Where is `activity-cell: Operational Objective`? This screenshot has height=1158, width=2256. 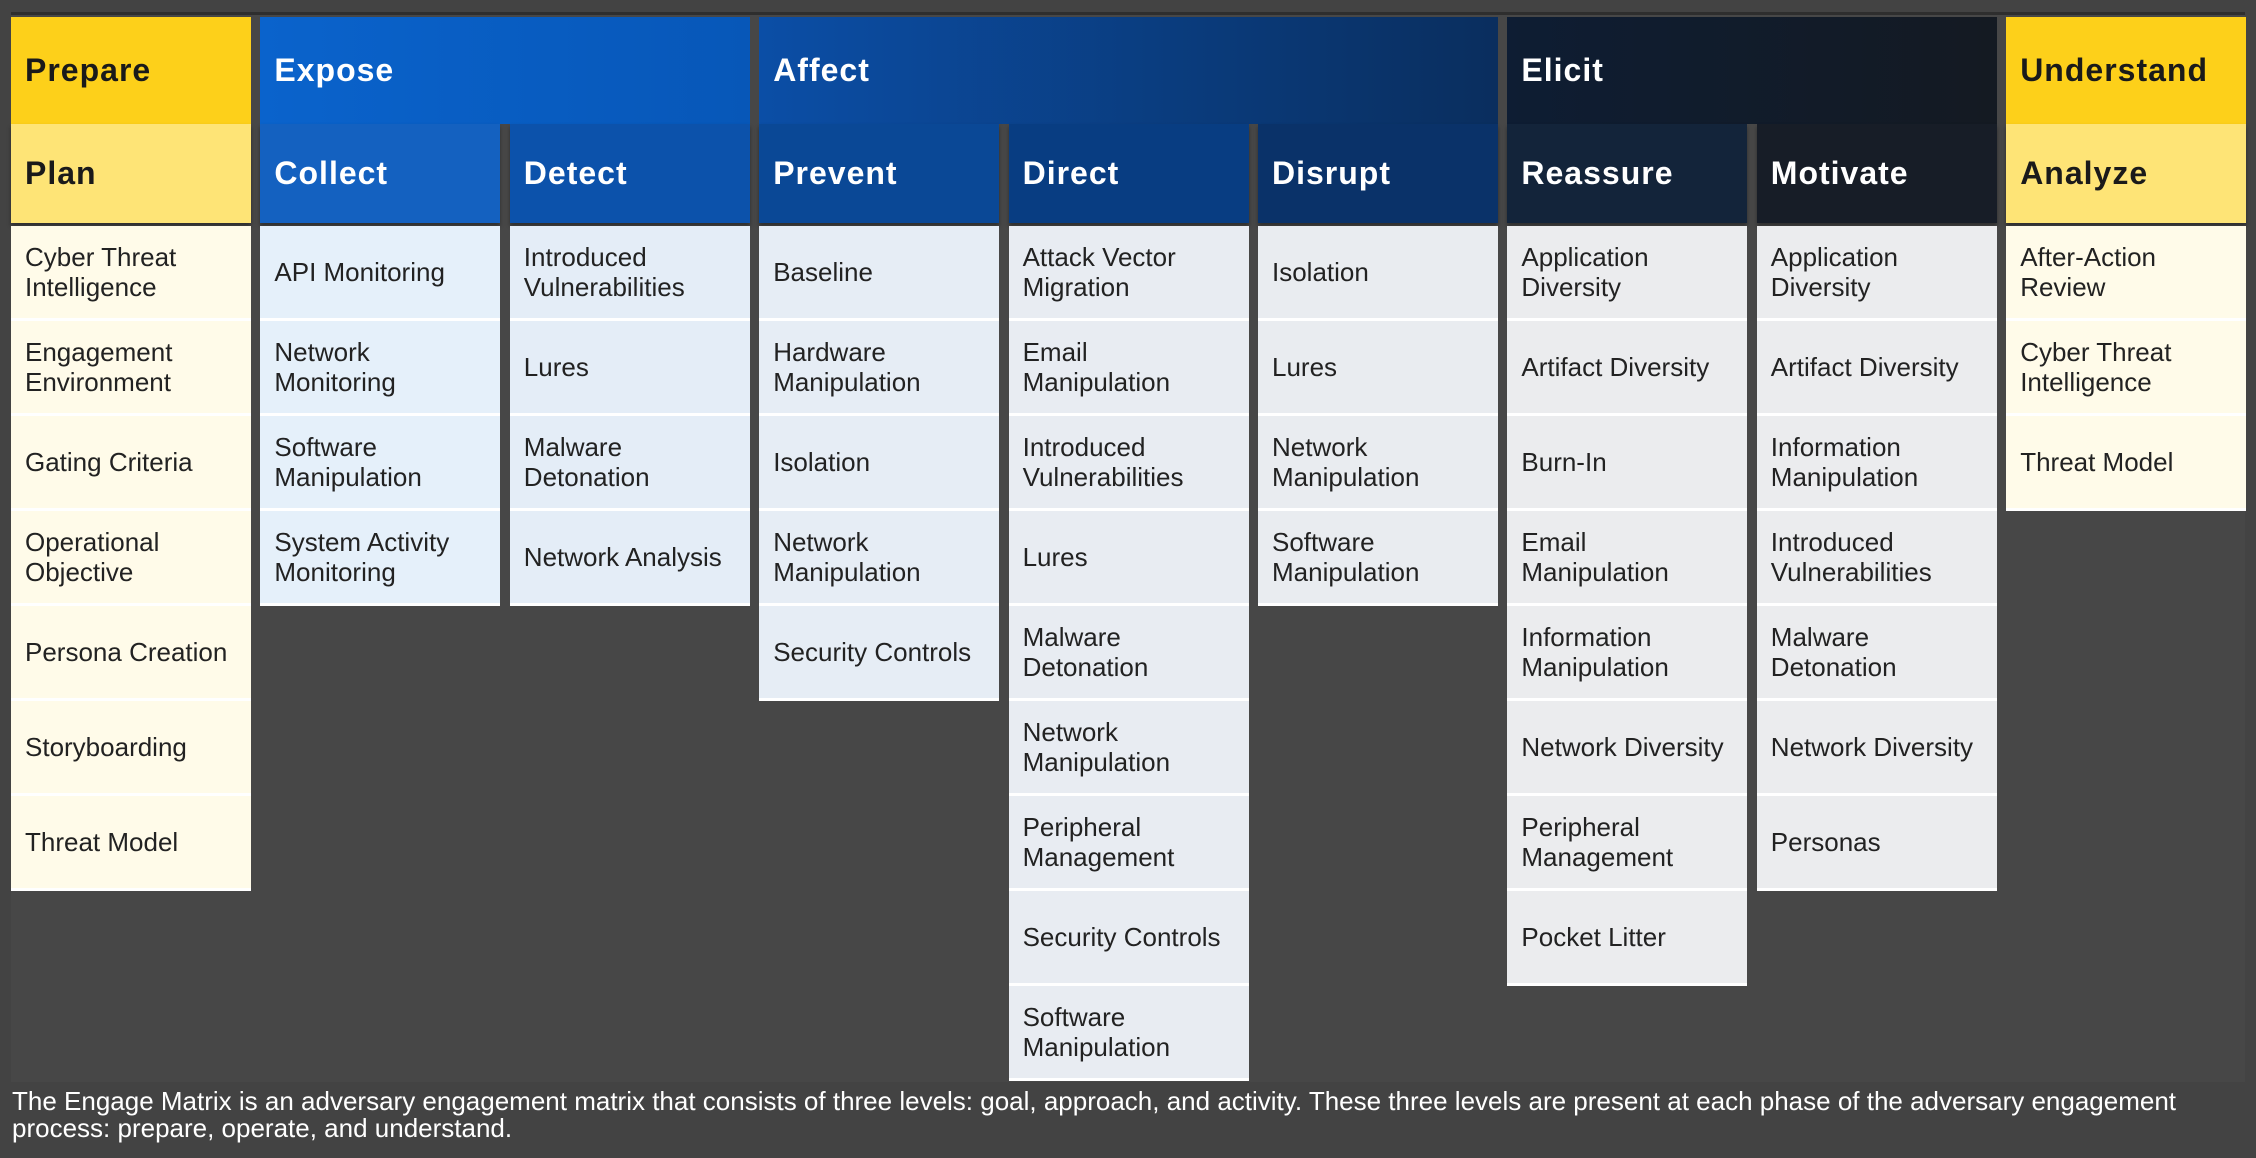
activity-cell: Operational Objective is located at coordinates (131, 558).